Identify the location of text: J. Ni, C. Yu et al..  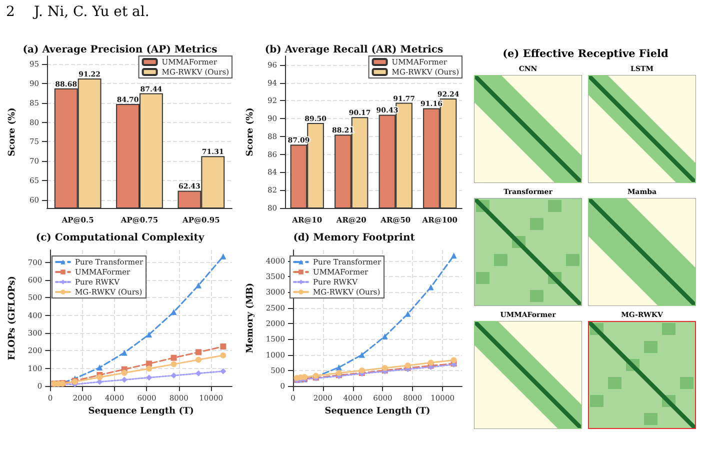
(92, 12).